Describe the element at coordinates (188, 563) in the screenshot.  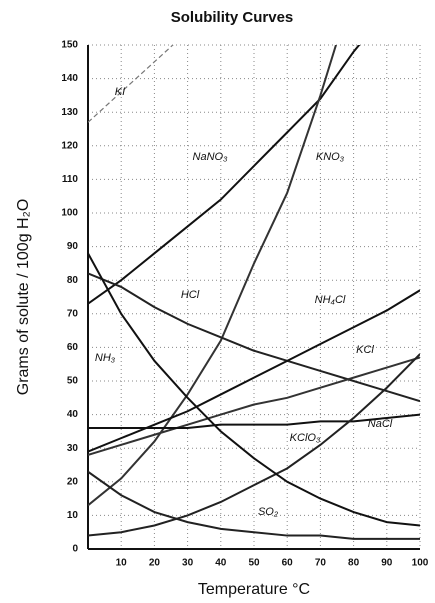
I see `x-tick-label: 30` at that location.